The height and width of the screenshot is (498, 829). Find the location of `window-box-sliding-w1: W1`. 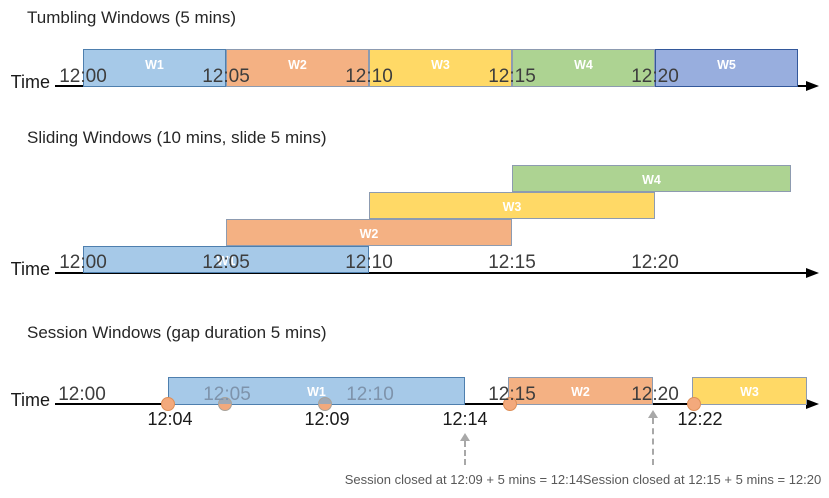

window-box-sliding-w1: W1 is located at coordinates (226, 259).